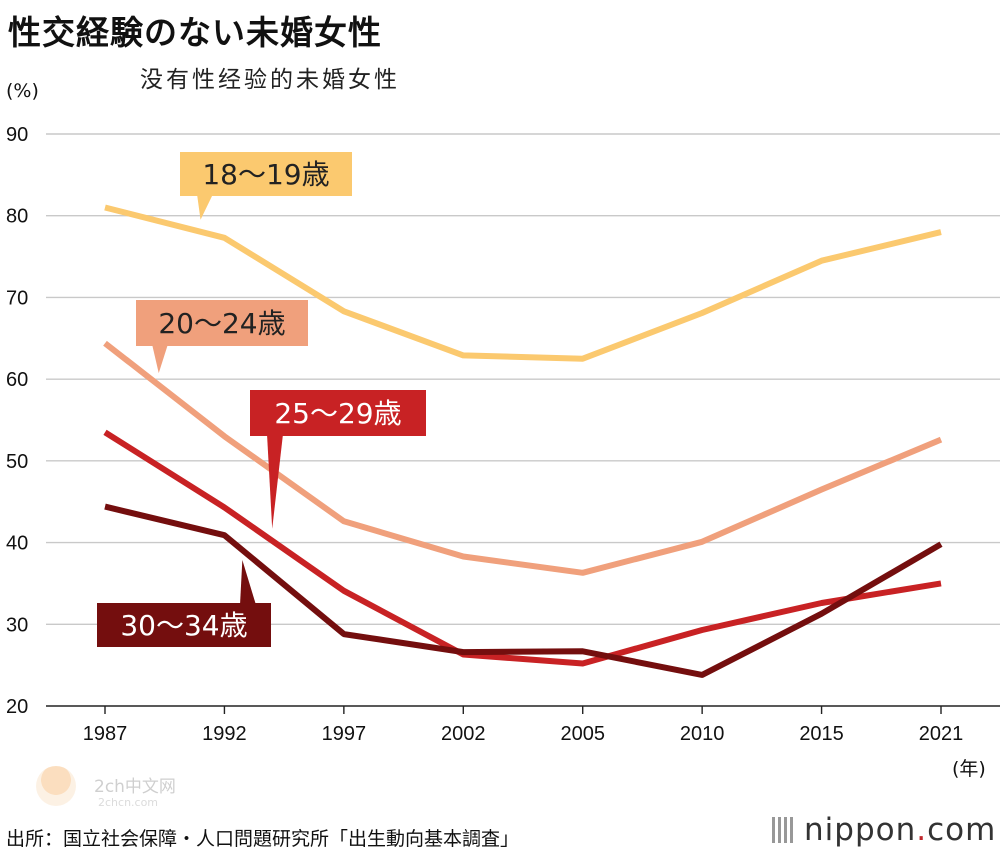 Image resolution: width=1000 pixels, height=856 pixels. What do you see at coordinates (860, 830) in the screenshot?
I see `brand-name: nippon` at bounding box center [860, 830].